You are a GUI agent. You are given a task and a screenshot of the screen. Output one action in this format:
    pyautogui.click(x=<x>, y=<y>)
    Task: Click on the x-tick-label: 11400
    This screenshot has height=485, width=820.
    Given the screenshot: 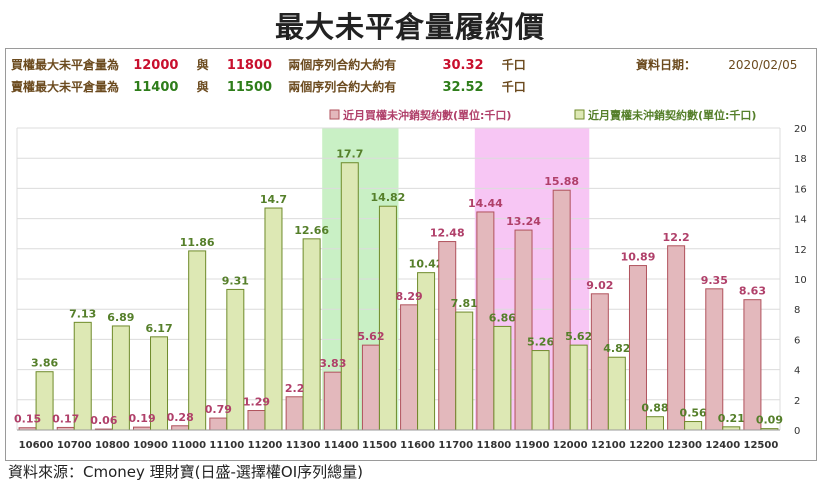 What is the action you would take?
    pyautogui.click(x=341, y=445)
    